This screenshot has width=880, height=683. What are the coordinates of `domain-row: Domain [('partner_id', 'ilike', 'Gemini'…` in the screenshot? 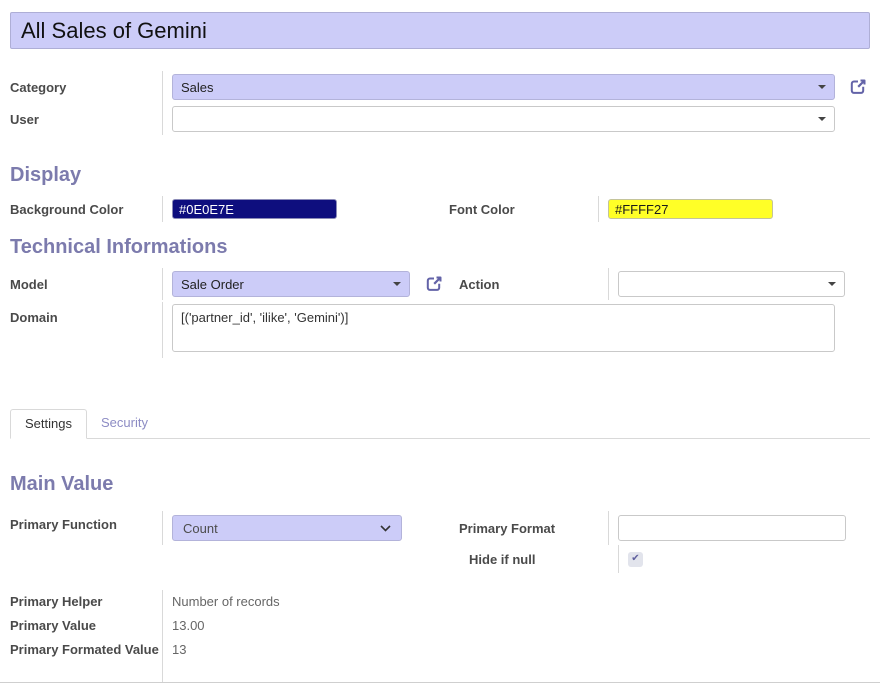 It's located at (440, 330).